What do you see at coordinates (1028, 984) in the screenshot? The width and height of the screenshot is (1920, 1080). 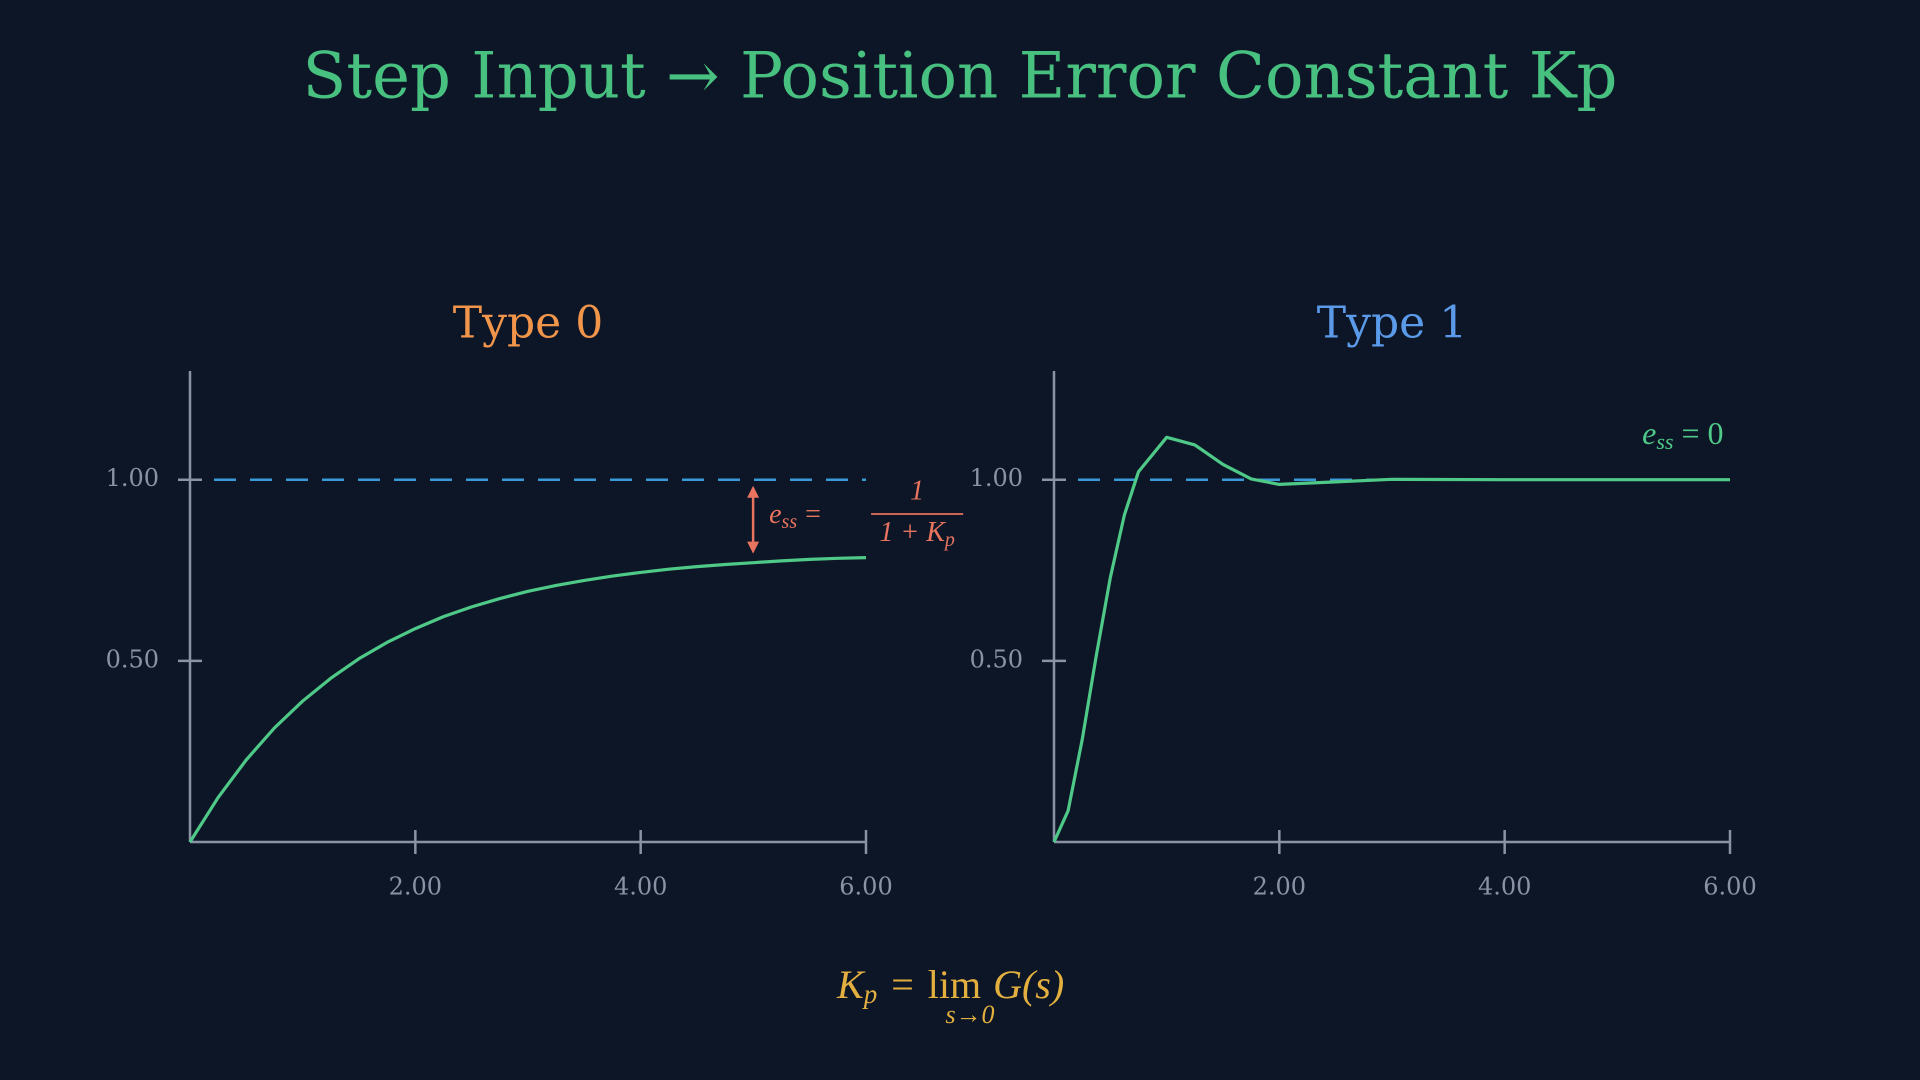 I see `rhs: G(s)` at bounding box center [1028, 984].